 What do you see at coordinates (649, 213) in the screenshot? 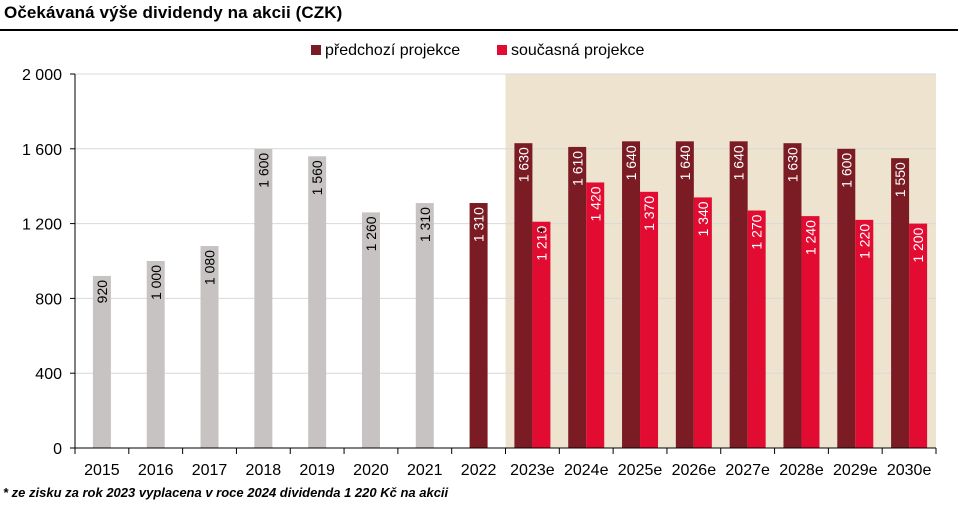
I see `bar-value-label: 1 370` at bounding box center [649, 213].